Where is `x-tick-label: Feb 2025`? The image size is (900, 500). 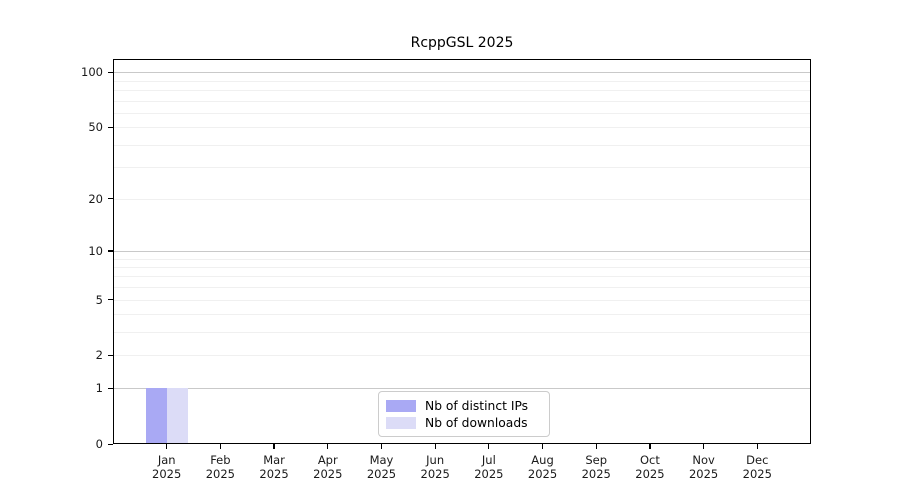
x-tick-label: Feb 2025 is located at coordinates (220, 467).